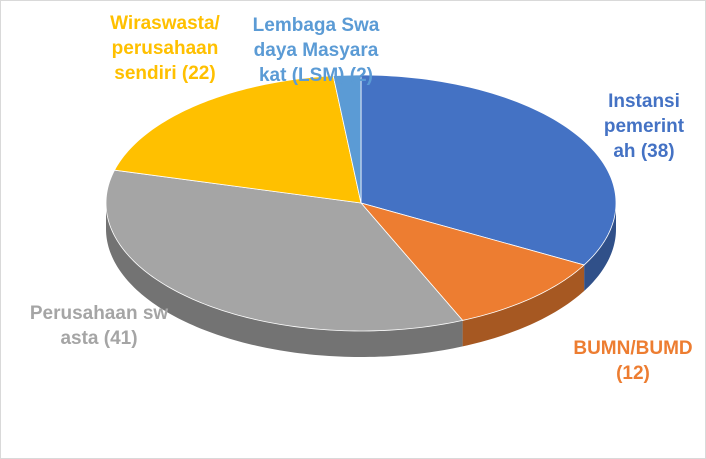  I want to click on category-name: Instansi pemerintah, so click(644, 126).